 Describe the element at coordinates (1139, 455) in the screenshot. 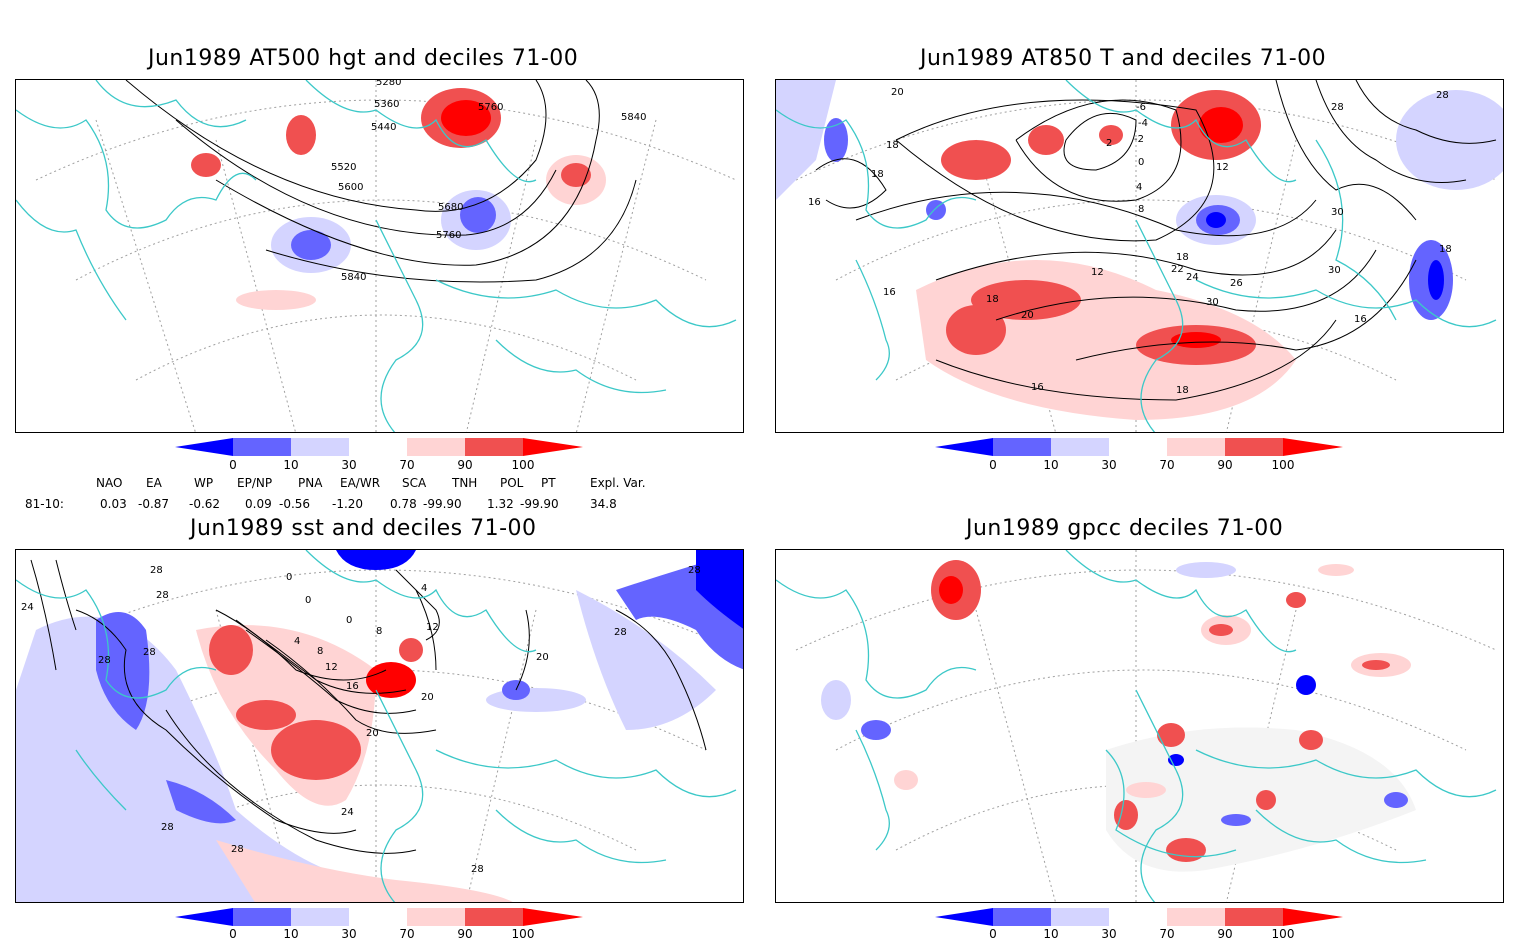

I see `colorbar-2: 0 10 30 70 90 100` at that location.